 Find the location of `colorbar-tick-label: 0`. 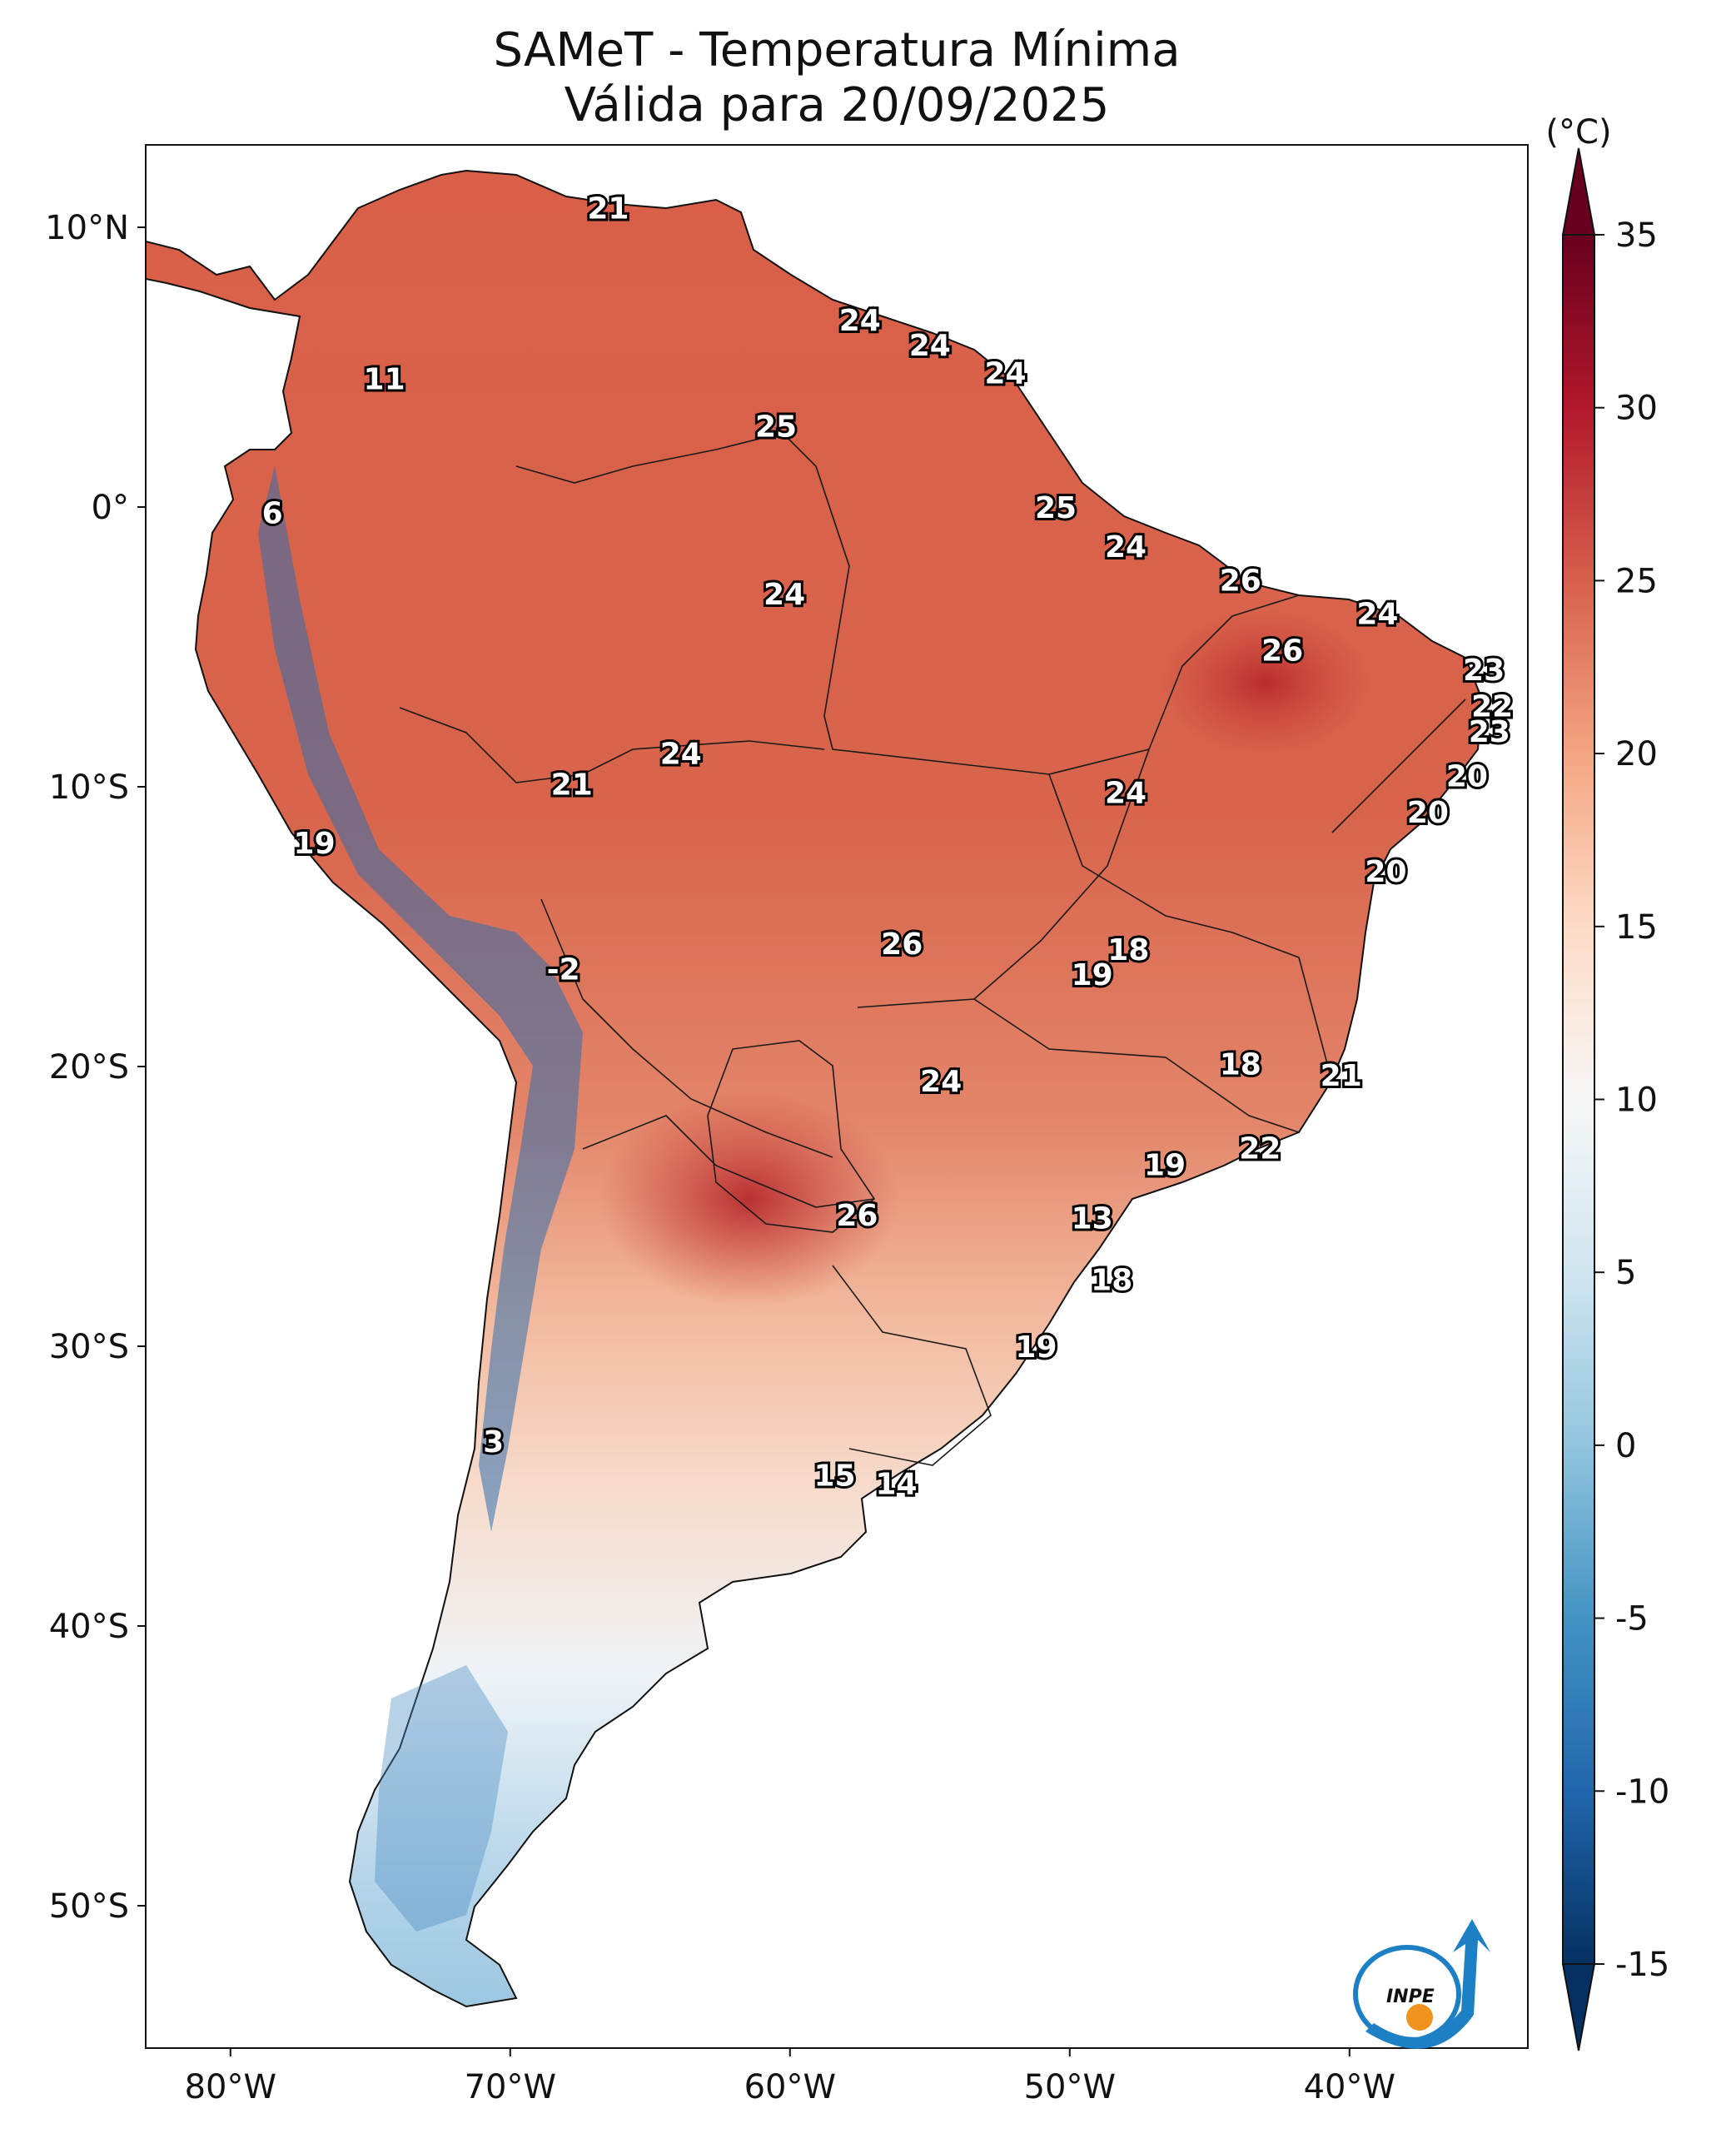

colorbar-tick-label: 0 is located at coordinates (1626, 1446).